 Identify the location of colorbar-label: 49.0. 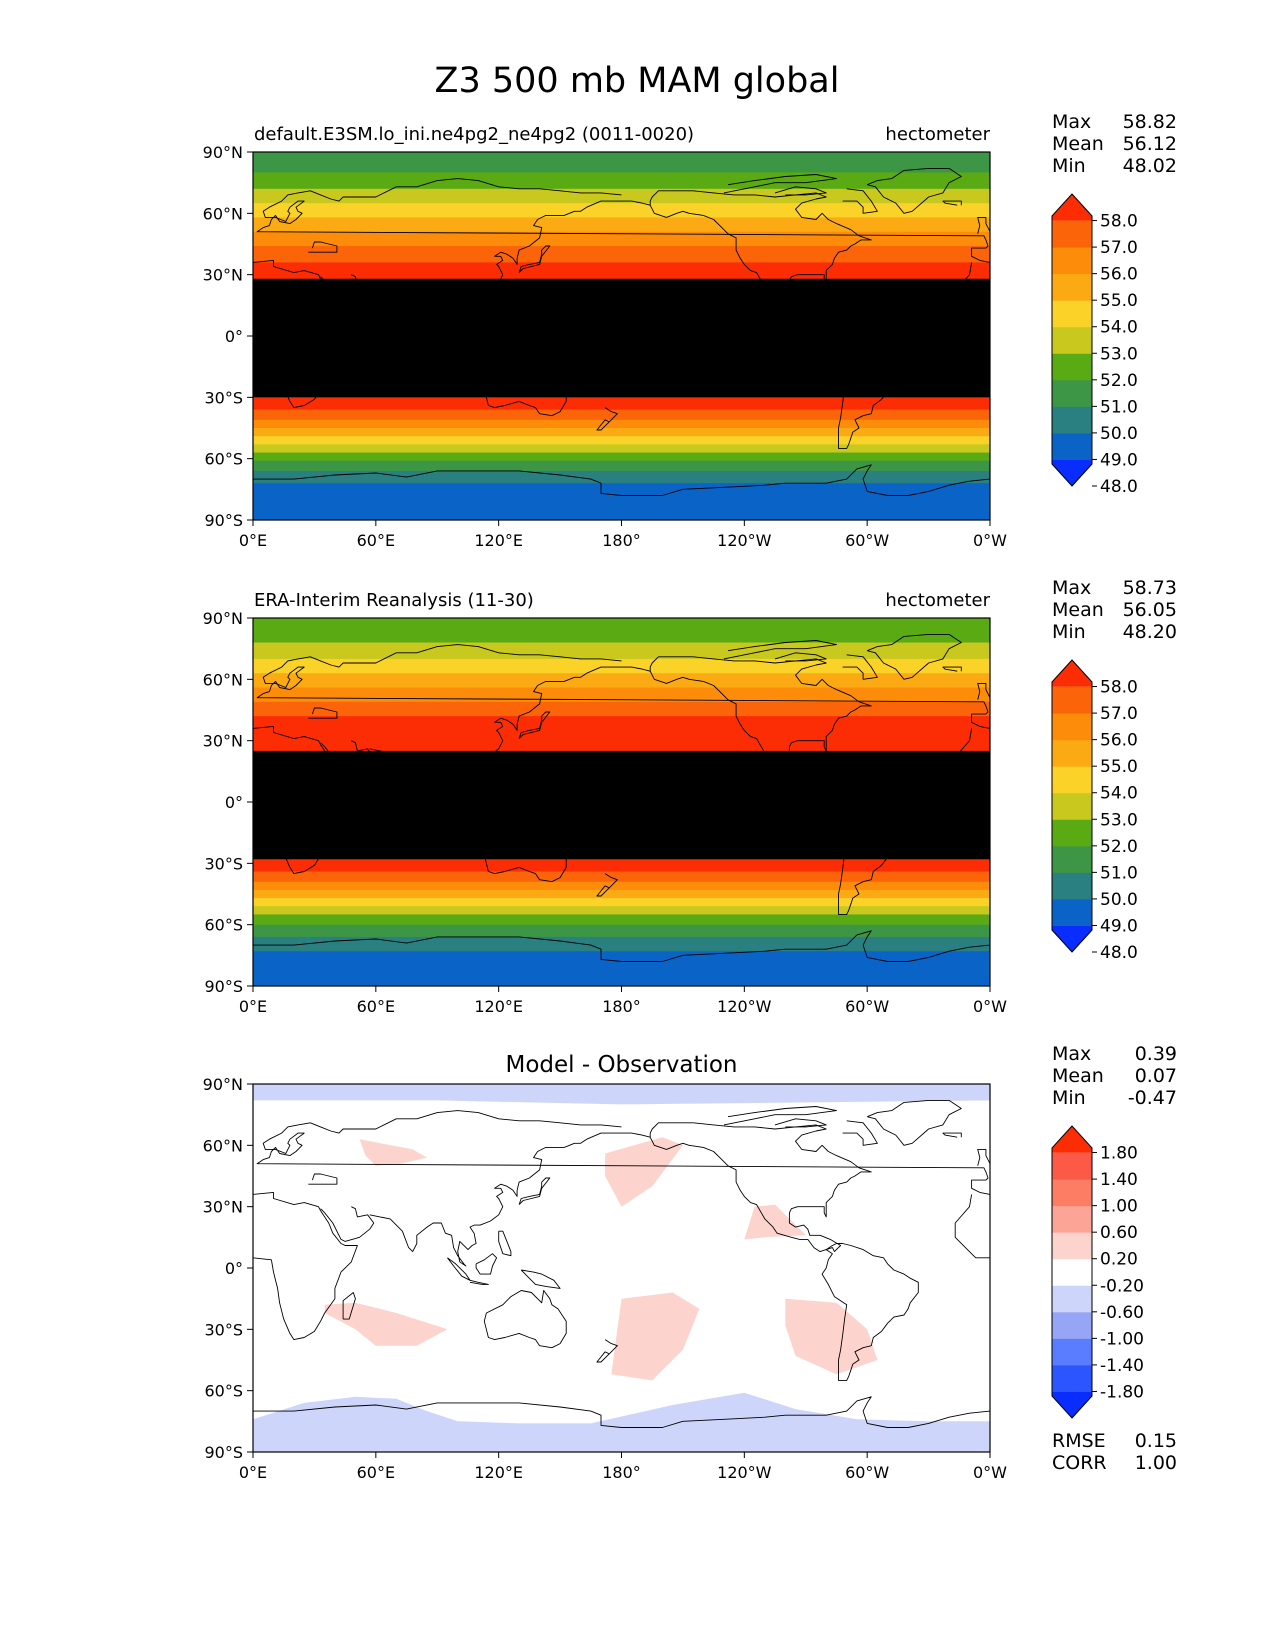
(1119, 926).